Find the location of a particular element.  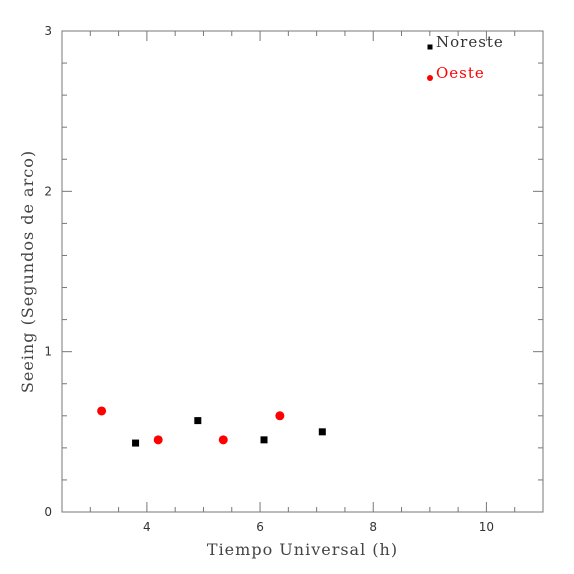

legend-marker-oeste is located at coordinates (430, 78).